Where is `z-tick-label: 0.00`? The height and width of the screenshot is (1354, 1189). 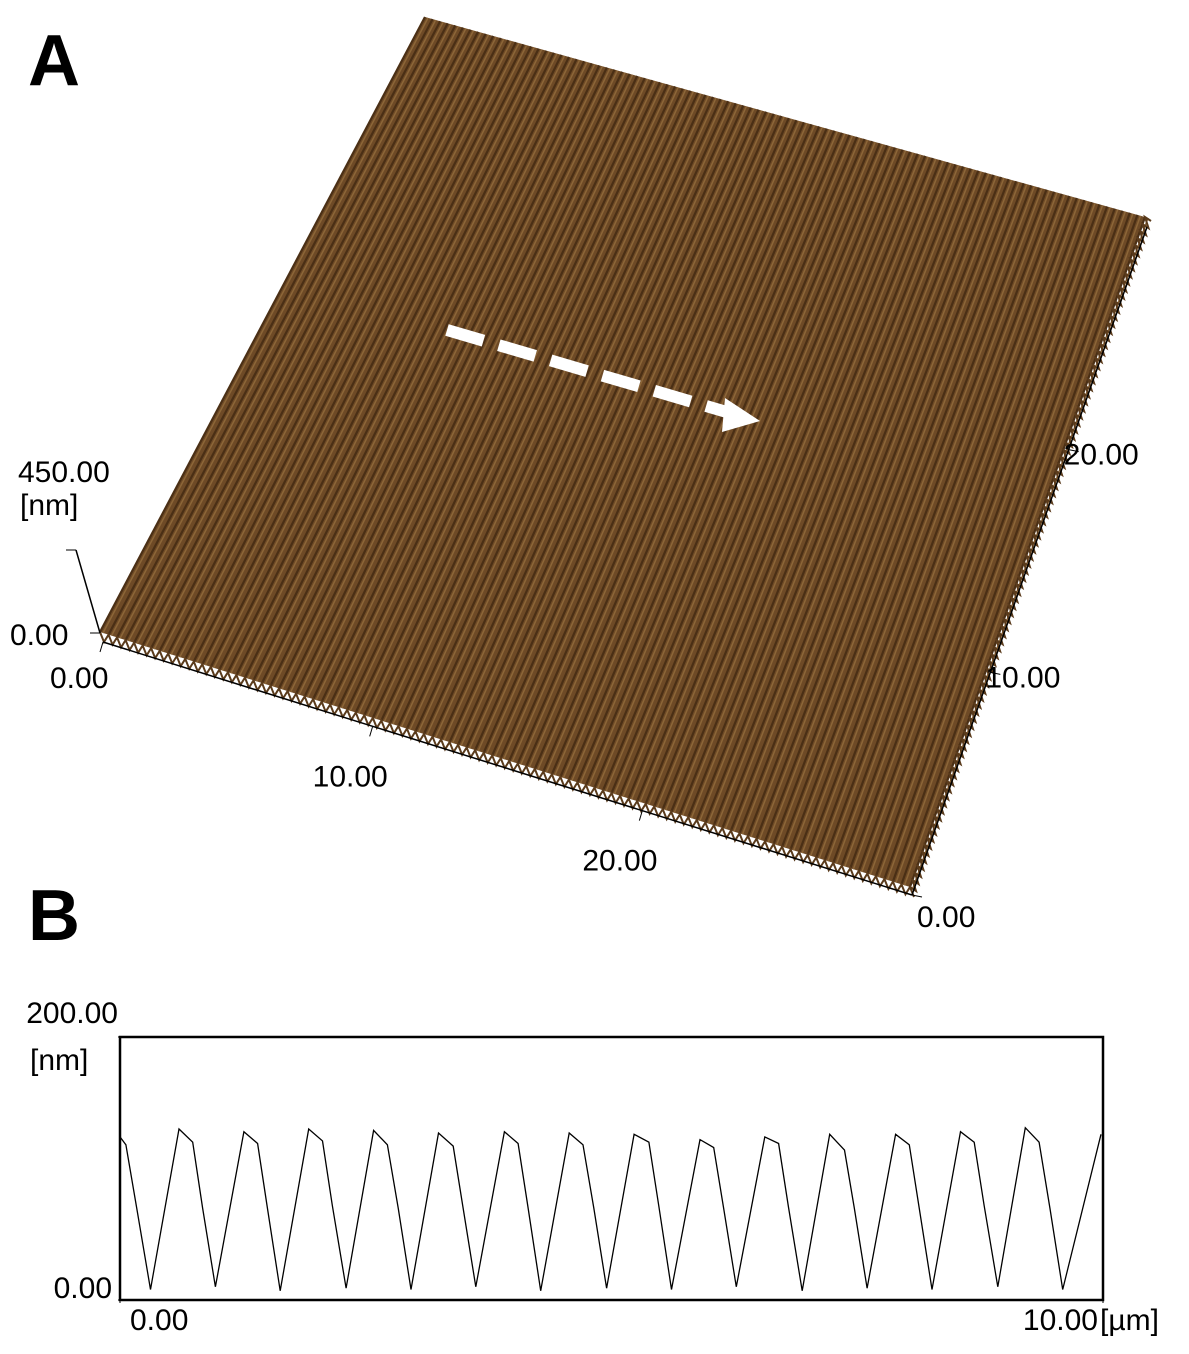 z-tick-label: 0.00 is located at coordinates (39, 635).